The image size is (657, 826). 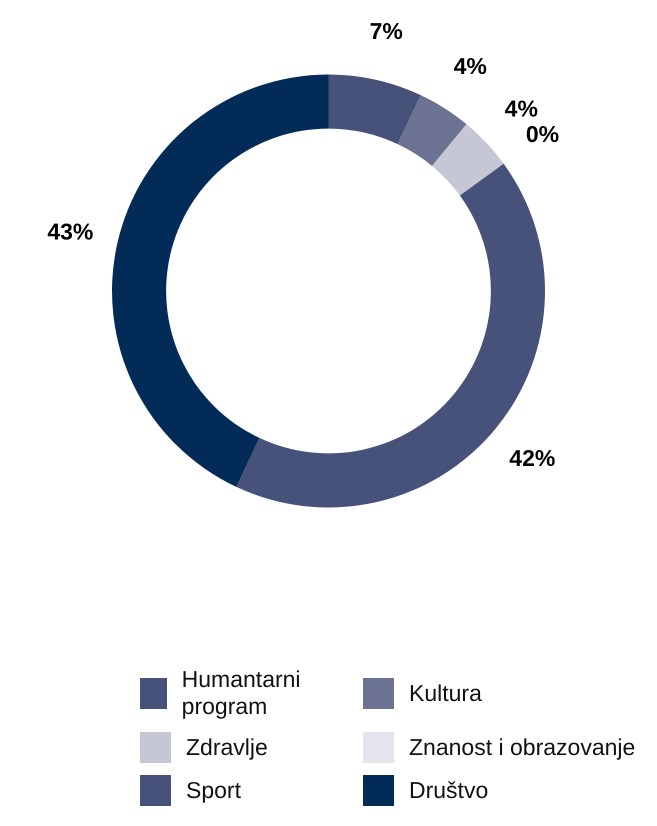 I want to click on legend-label: Humantarni program, so click(x=242, y=693).